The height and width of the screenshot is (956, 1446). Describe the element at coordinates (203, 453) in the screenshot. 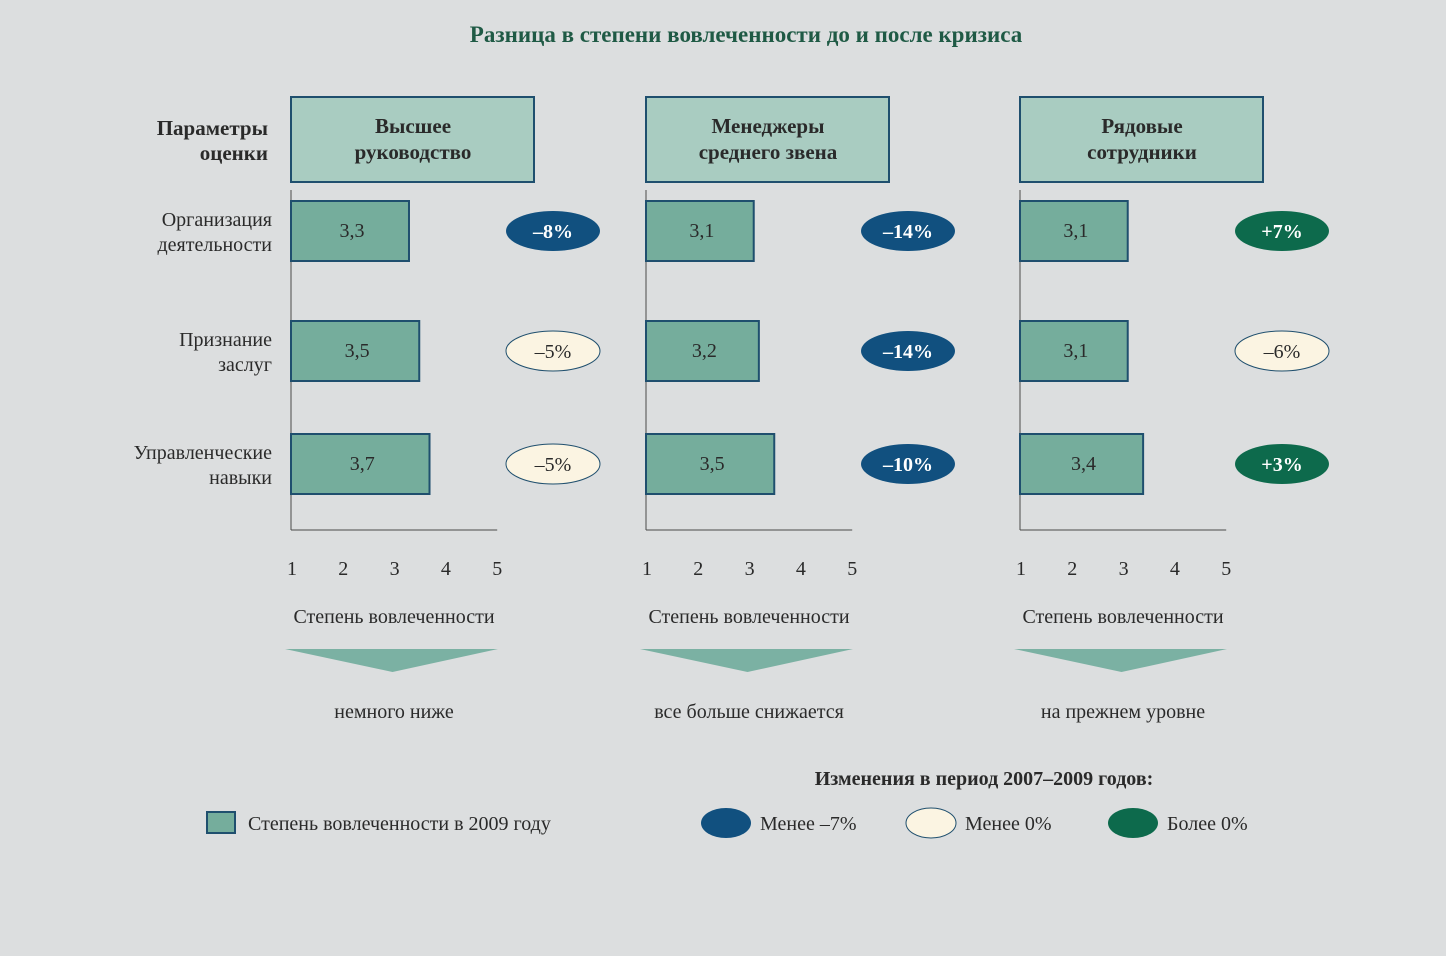

I see `category-label: Управленческие` at that location.